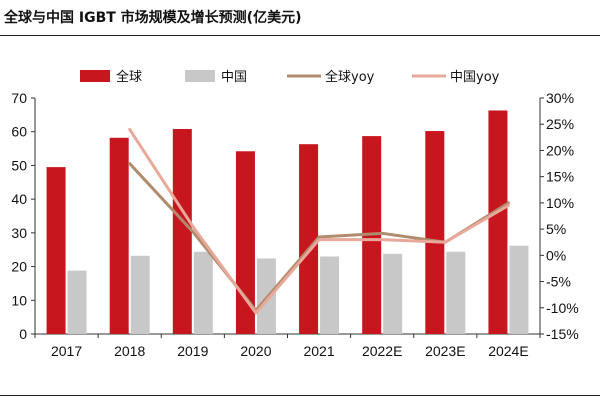 This screenshot has width=600, height=400. Describe the element at coordinates (255, 351) in the screenshot. I see `x-tick-label: 2020` at that location.